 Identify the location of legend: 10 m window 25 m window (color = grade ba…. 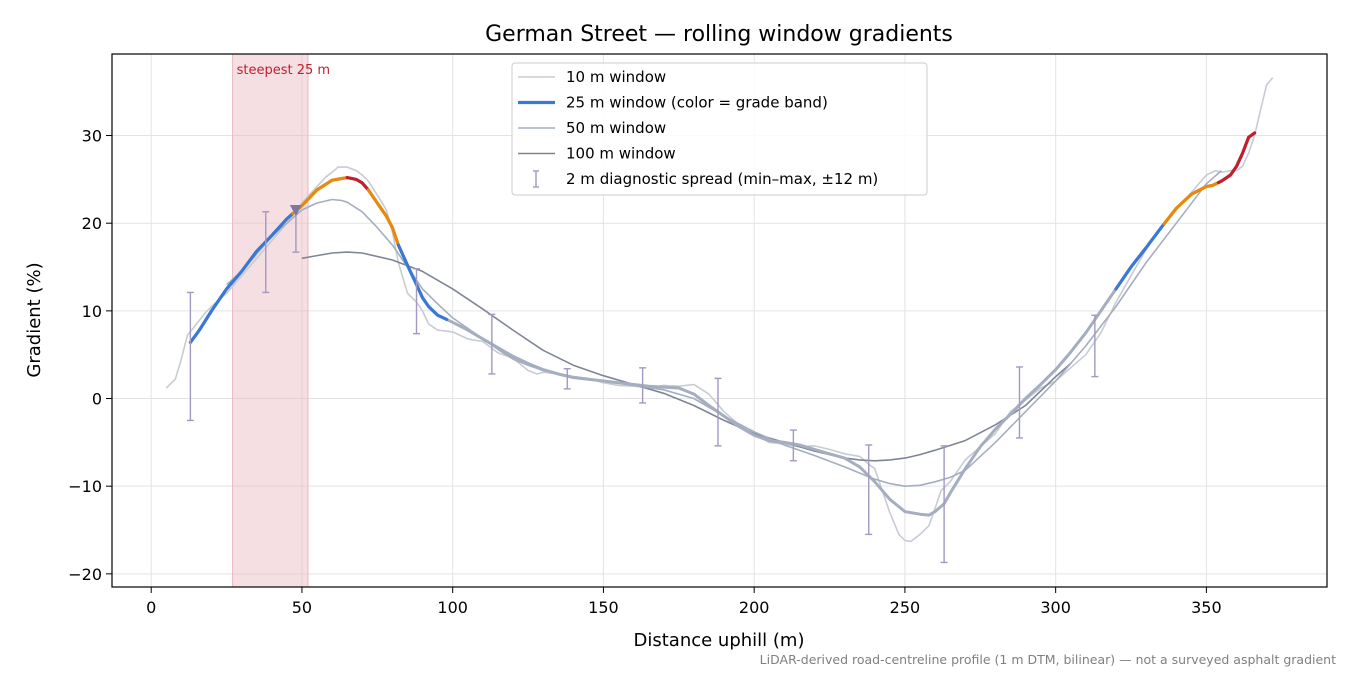
(719, 129).